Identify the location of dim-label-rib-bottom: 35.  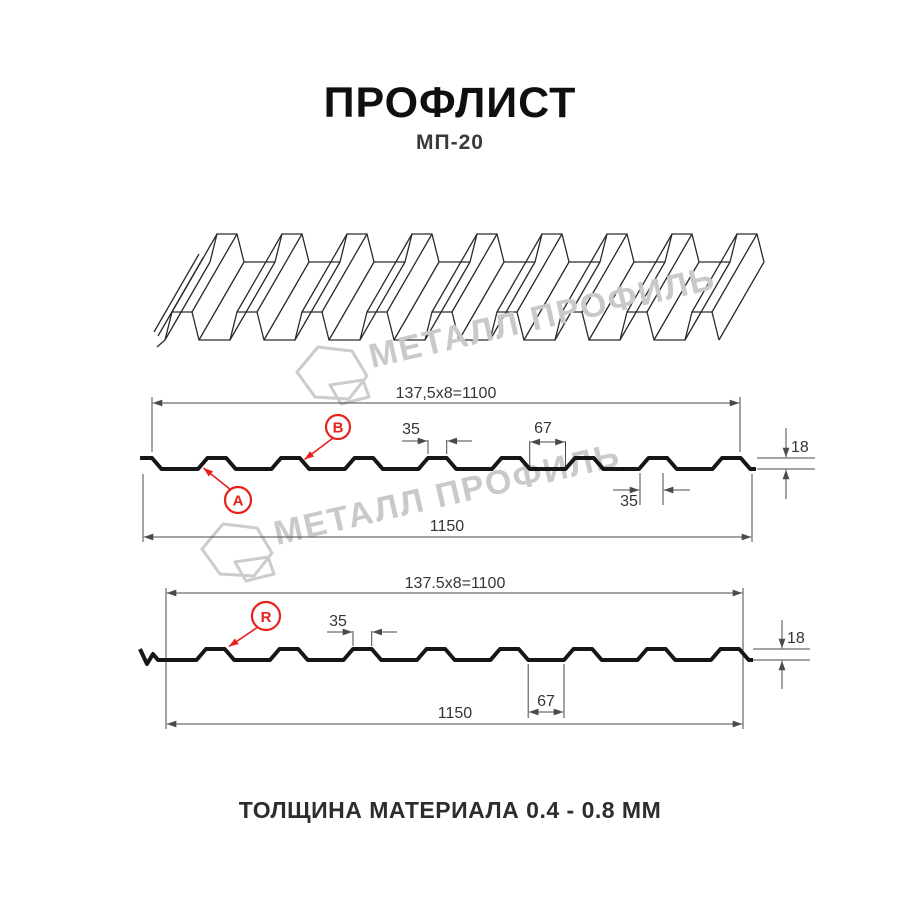
(629, 501).